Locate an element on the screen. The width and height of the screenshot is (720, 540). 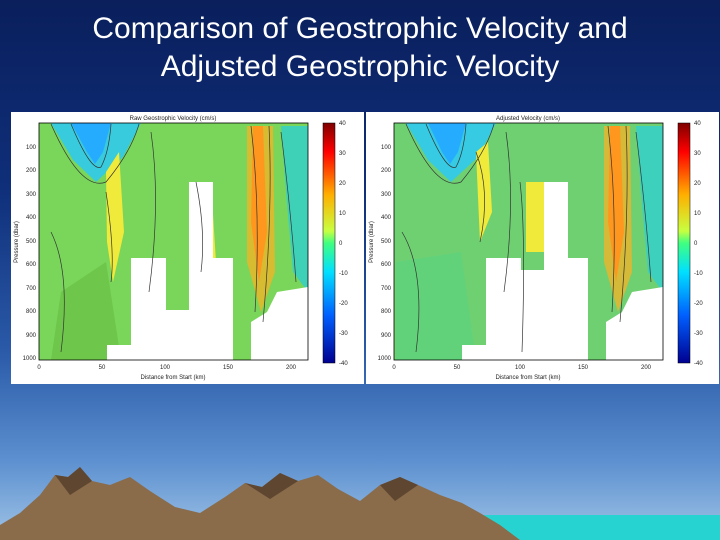
title-line-2: Adjusted Geostrophic Velocity is located at coordinates (360, 66).